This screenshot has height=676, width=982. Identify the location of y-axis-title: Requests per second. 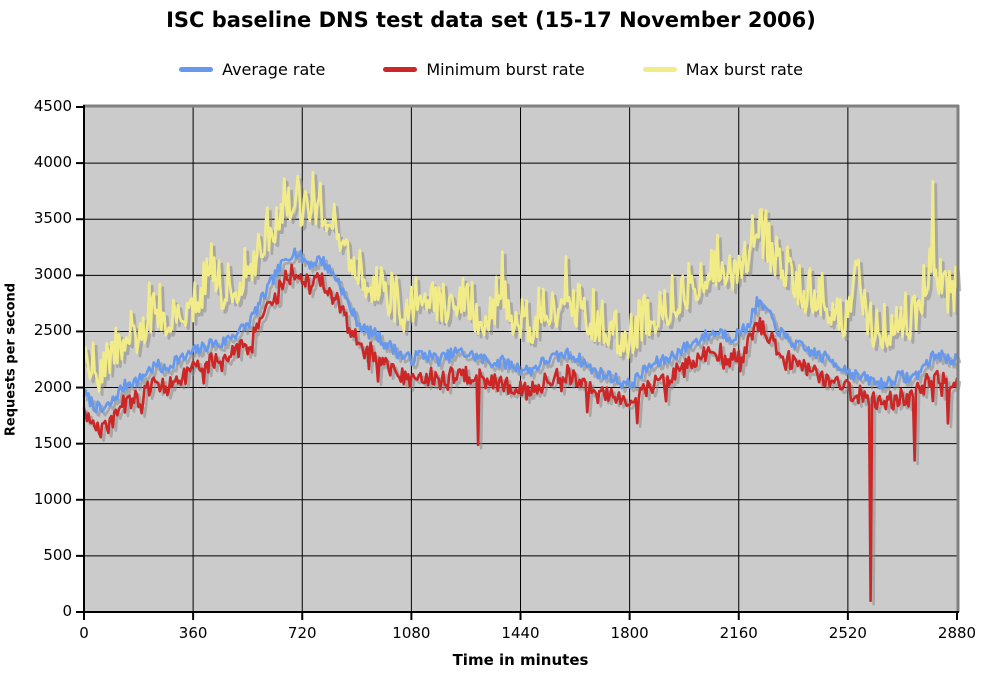
(11, 359).